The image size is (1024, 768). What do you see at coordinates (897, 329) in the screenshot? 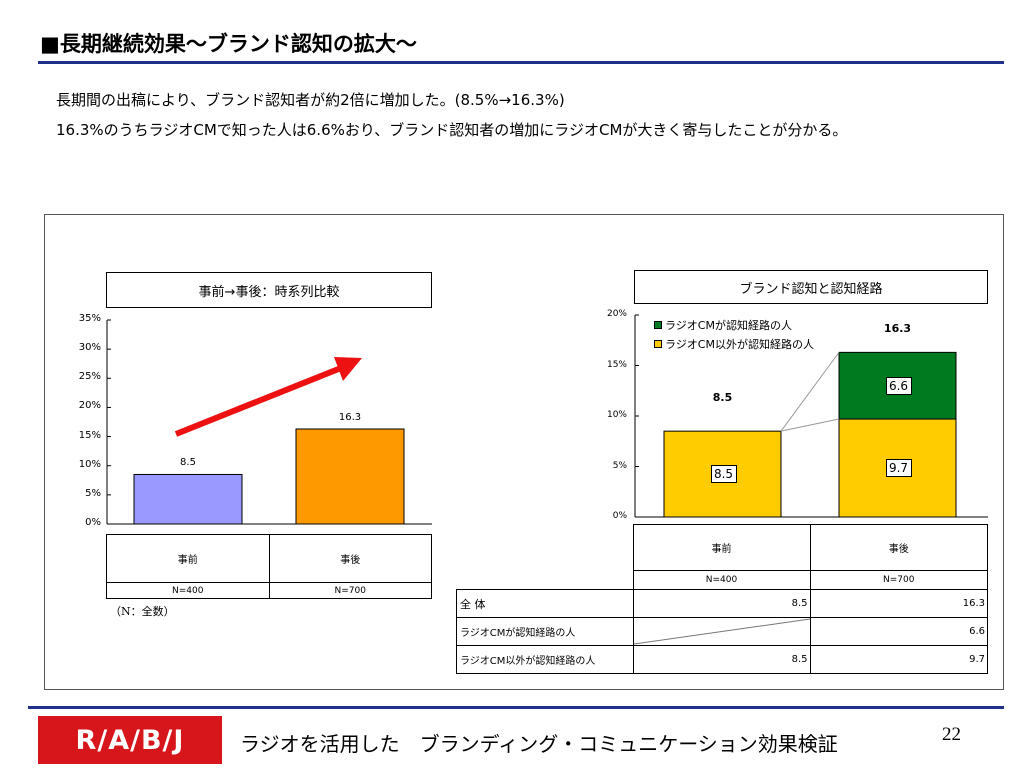
I see `right-total-label-1: 16.3` at bounding box center [897, 329].